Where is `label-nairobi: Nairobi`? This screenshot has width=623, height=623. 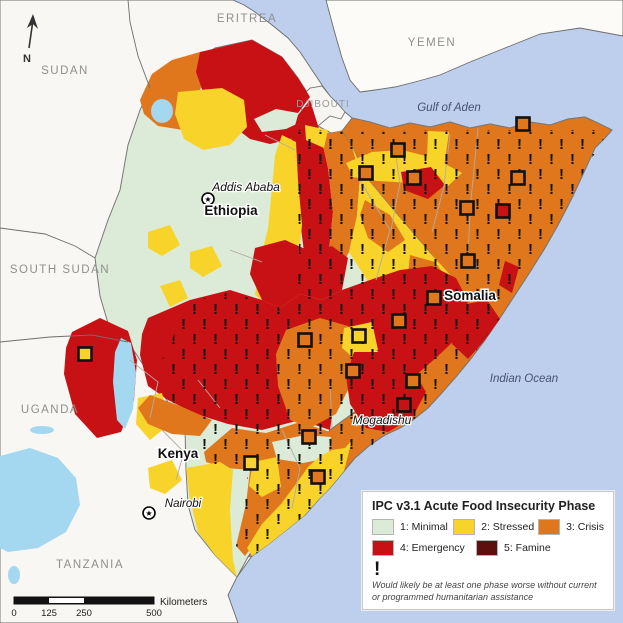 label-nairobi: Nairobi is located at coordinates (183, 504).